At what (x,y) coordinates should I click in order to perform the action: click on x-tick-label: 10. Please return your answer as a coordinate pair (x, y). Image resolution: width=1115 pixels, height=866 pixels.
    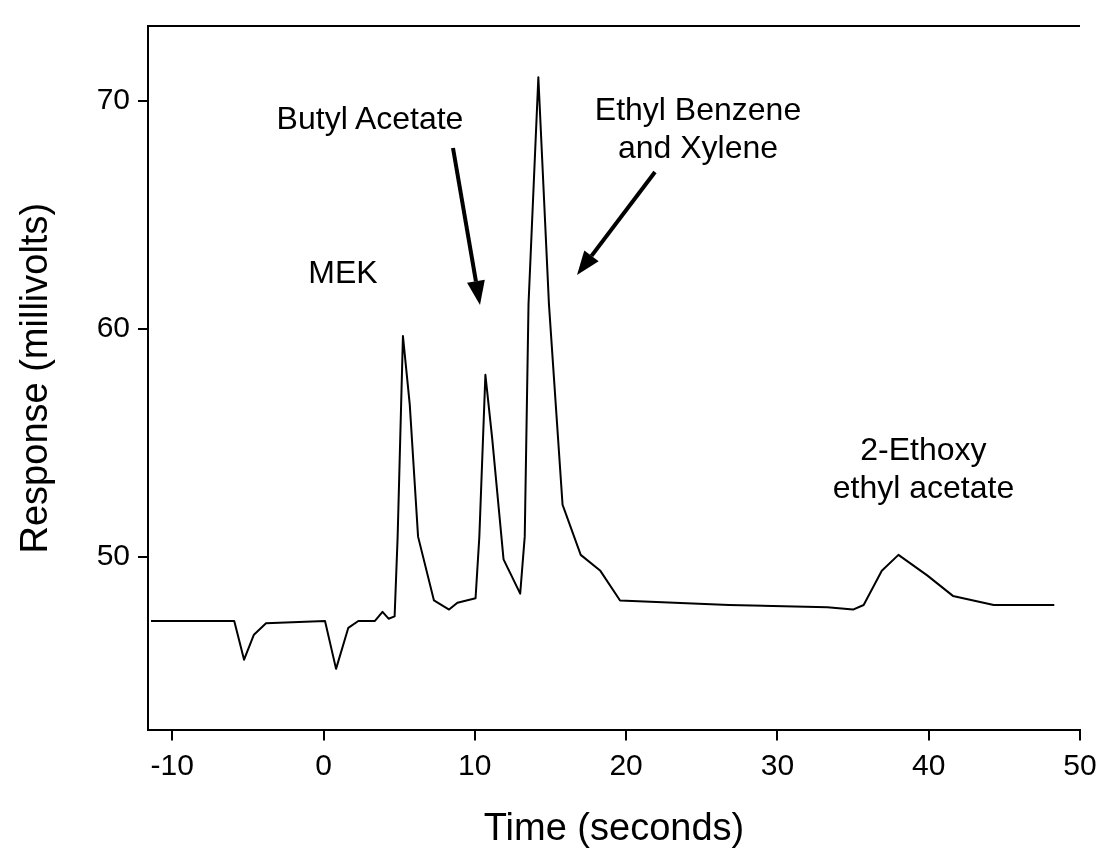
    Looking at the image, I should click on (475, 764).